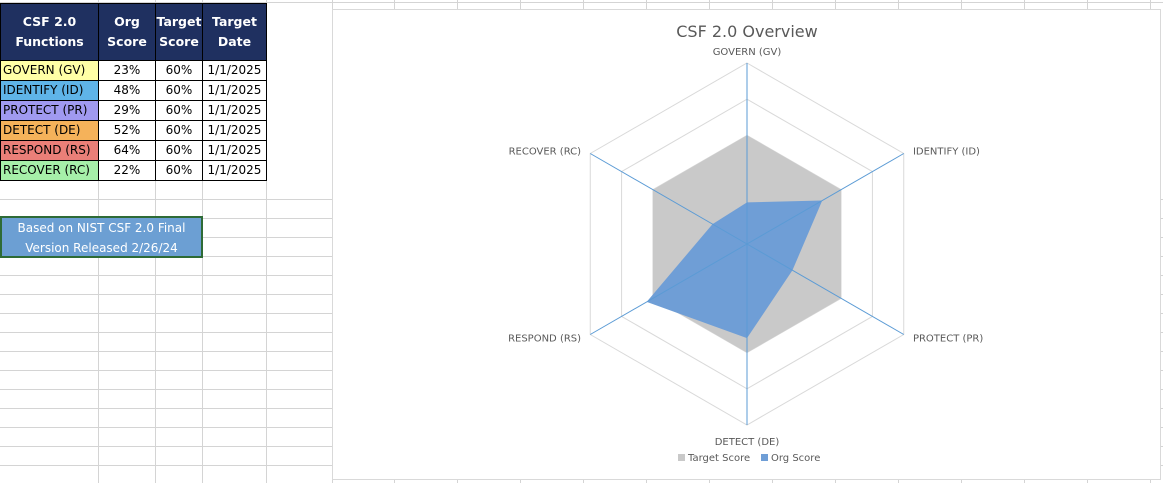  Describe the element at coordinates (49, 90) in the screenshot. I see `cell-function: IDENTIFY (ID)` at that location.